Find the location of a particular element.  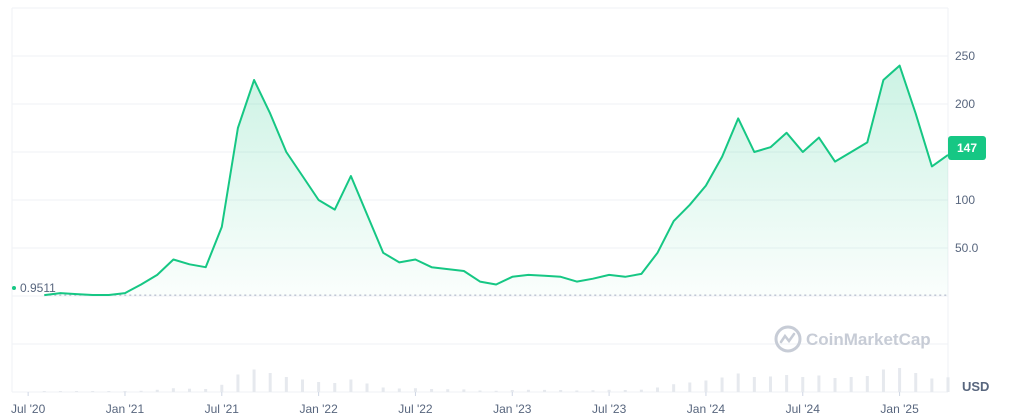

coinmarketcap-logo-icon is located at coordinates (788, 339).